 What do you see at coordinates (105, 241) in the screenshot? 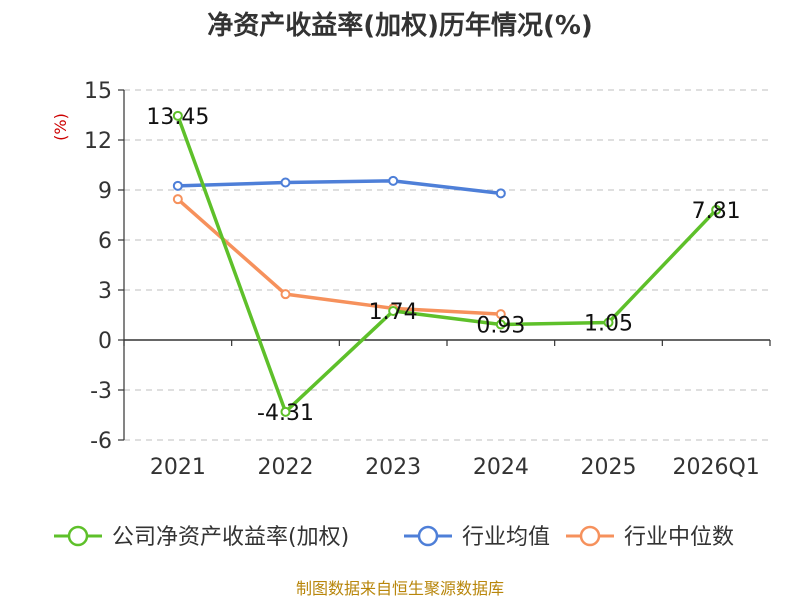
I see `y-tick-label: 6` at bounding box center [105, 241].